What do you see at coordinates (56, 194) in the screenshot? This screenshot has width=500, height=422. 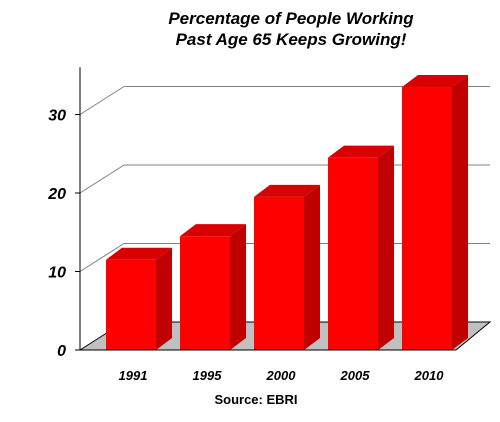 I see `y-tick-label-20: 20` at bounding box center [56, 194].